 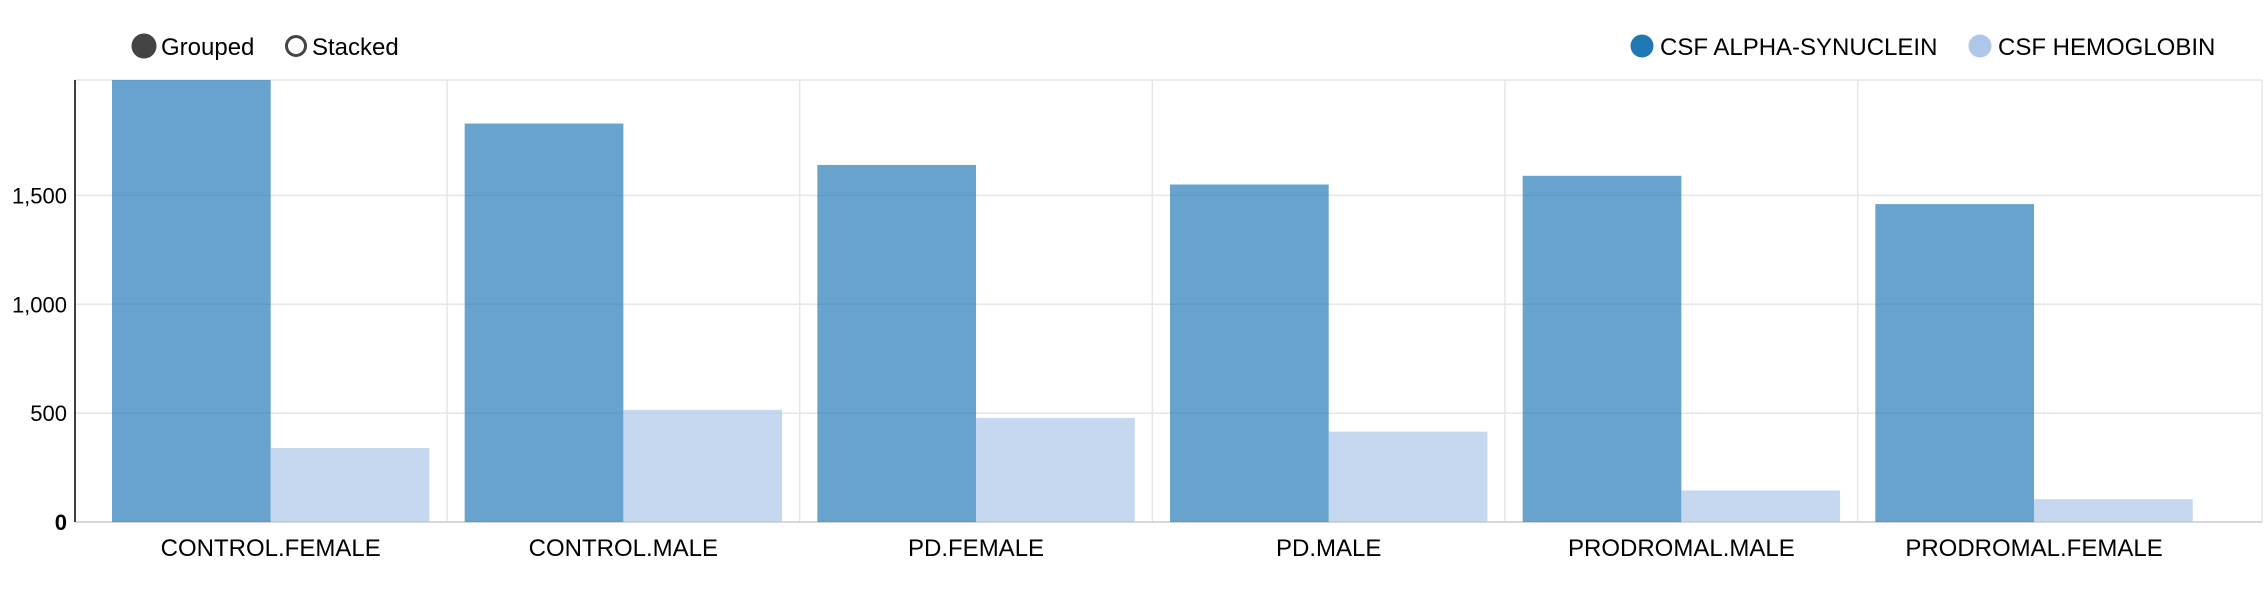 What do you see at coordinates (1798, 47) in the screenshot?
I see `legend-label-alpha-synuclein: CSF ALPHA-SYNUCLEIN` at bounding box center [1798, 47].